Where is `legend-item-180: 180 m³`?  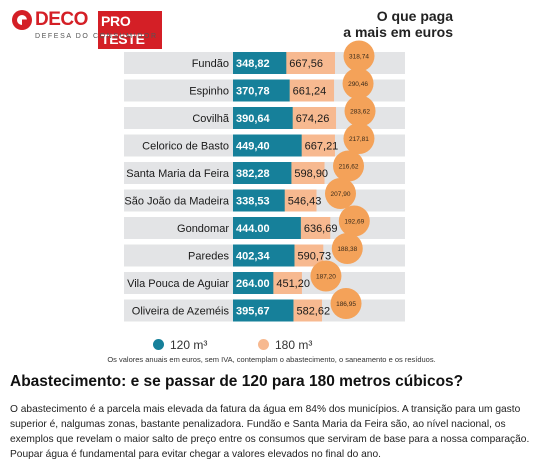 legend-item-180: 180 m³ is located at coordinates (285, 345).